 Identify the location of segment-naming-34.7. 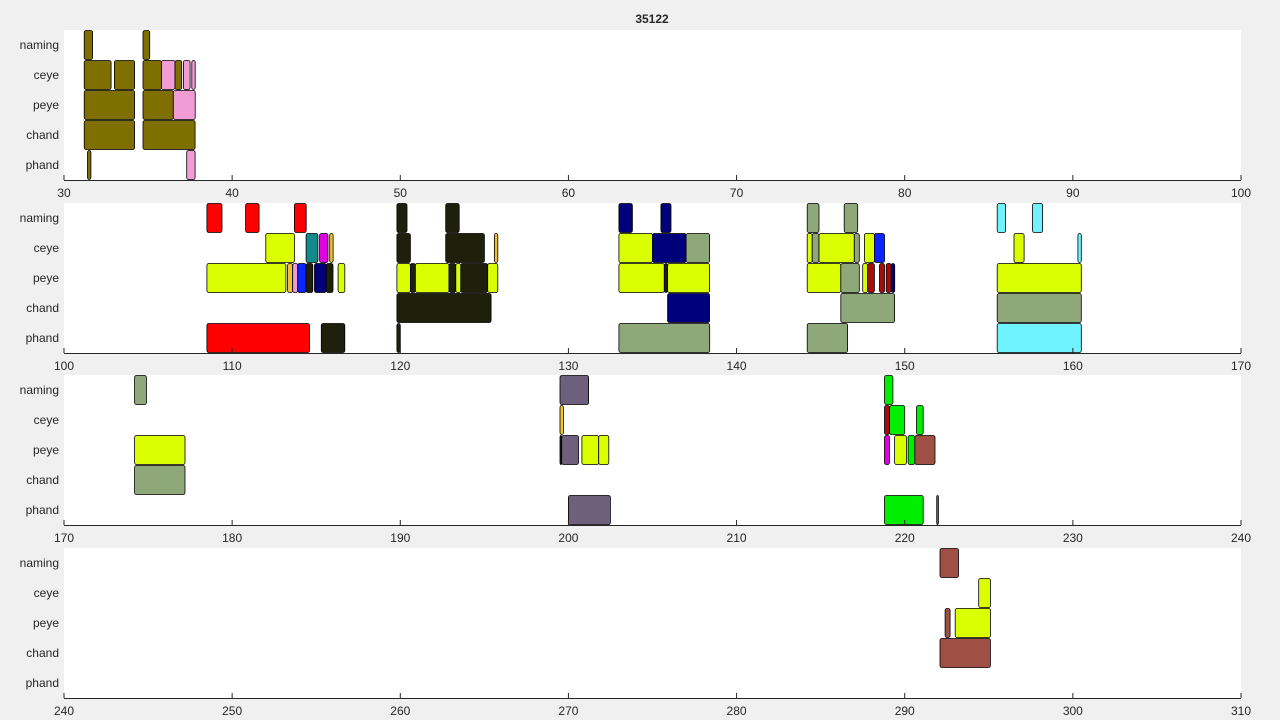
(146, 45).